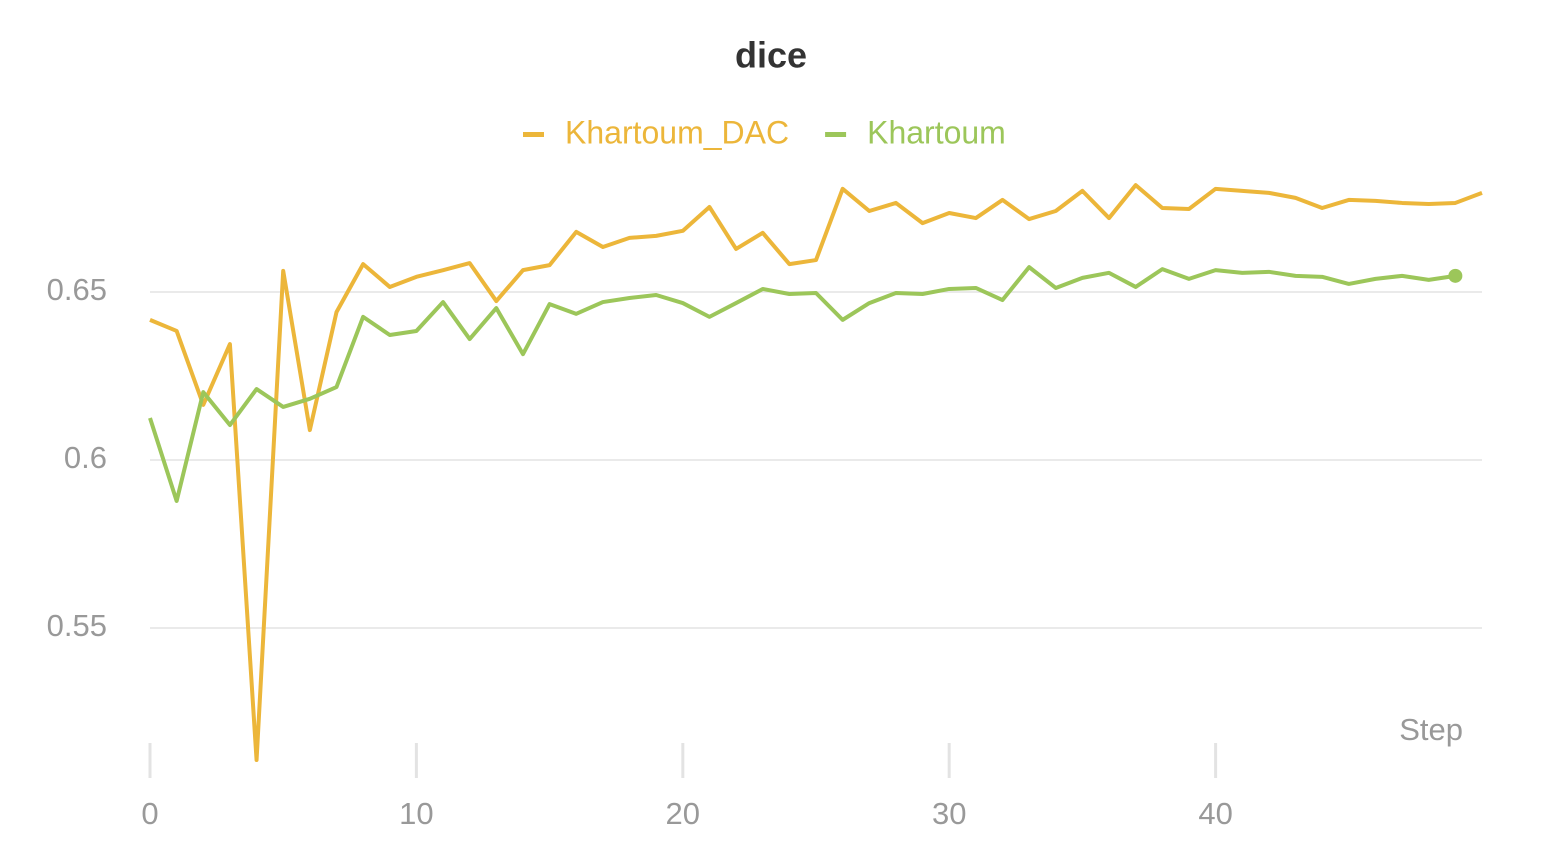 The width and height of the screenshot is (1542, 864). Describe the element at coordinates (77, 289) in the screenshot. I see `y-tick-label: 0.65` at that location.